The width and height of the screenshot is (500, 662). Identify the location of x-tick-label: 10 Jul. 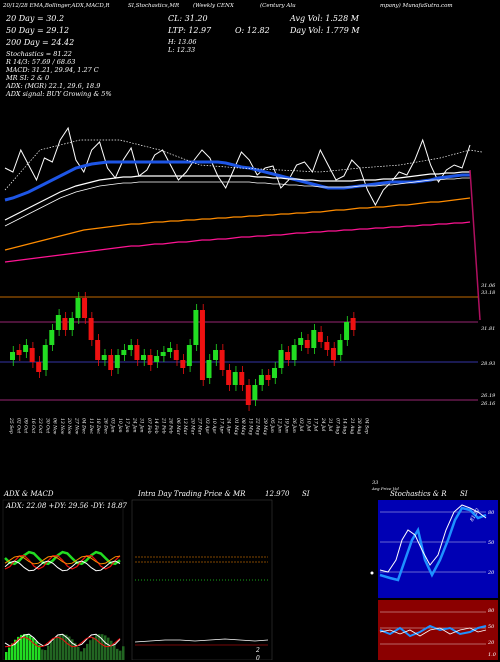
(308, 425).